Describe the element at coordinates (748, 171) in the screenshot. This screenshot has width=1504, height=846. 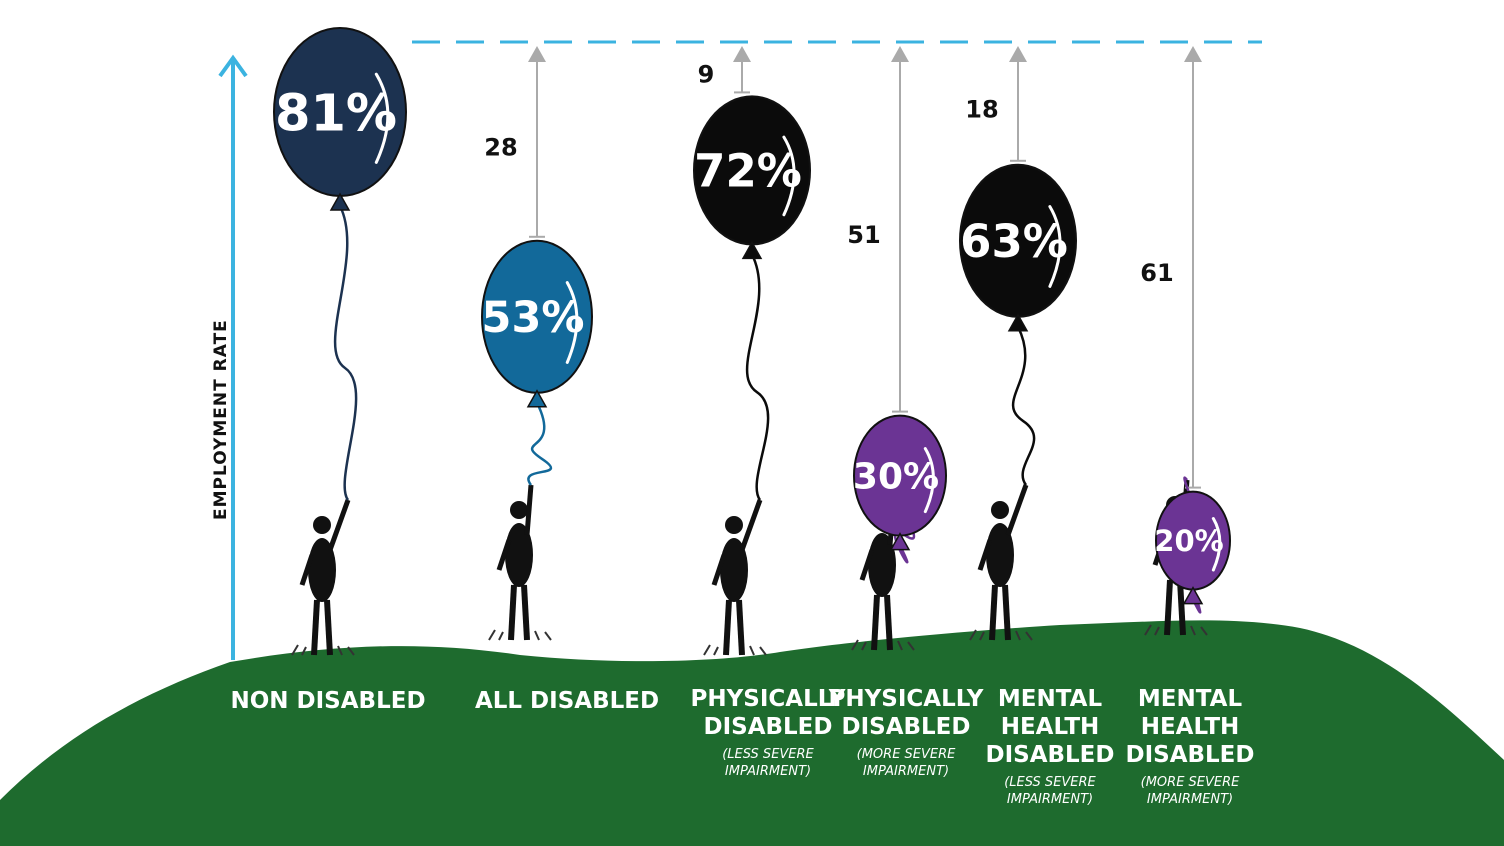
I see `balloon-value-label: 72%` at that location.